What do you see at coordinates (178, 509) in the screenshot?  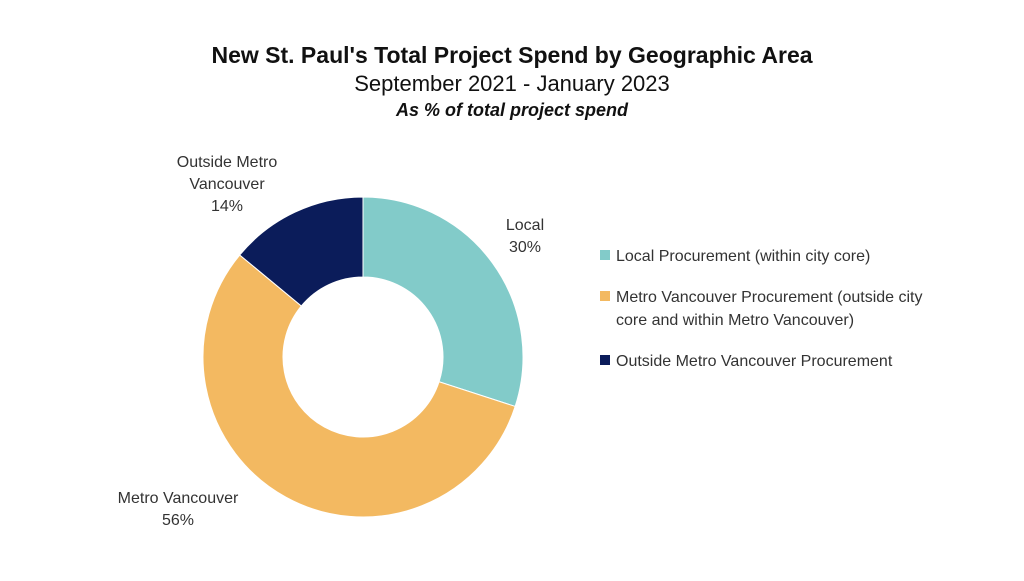 I see `data-label-metro-vancouver: Metro Vancouver 56%` at bounding box center [178, 509].